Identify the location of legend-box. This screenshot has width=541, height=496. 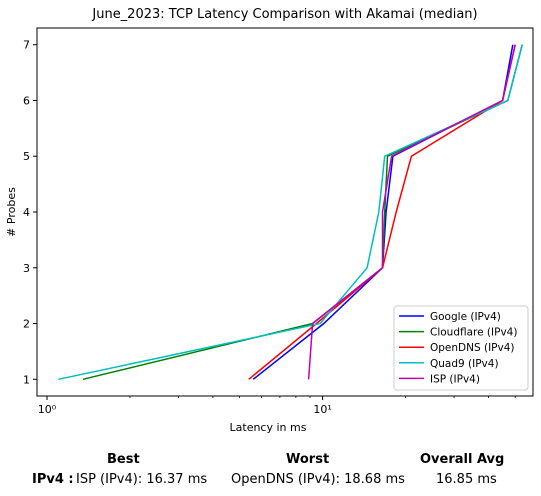
(461, 348).